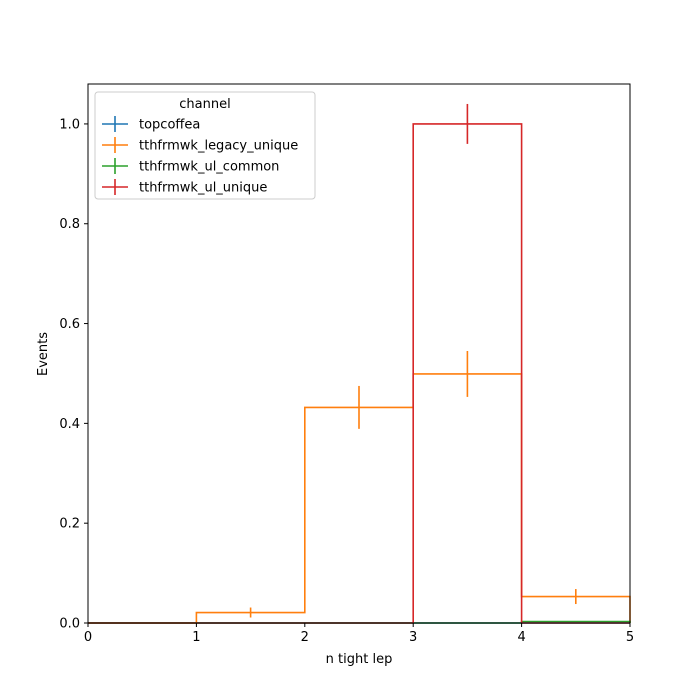 The height and width of the screenshot is (700, 700). I want to click on x-tick-label: 0, so click(88, 637).